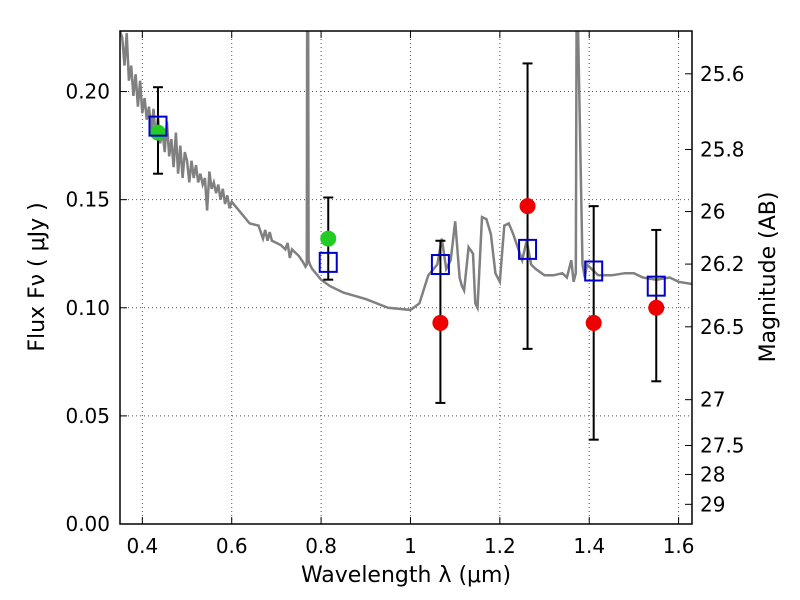 The image size is (800, 600). I want to click on y2-axis-label: Magnitude (AB), so click(768, 277).